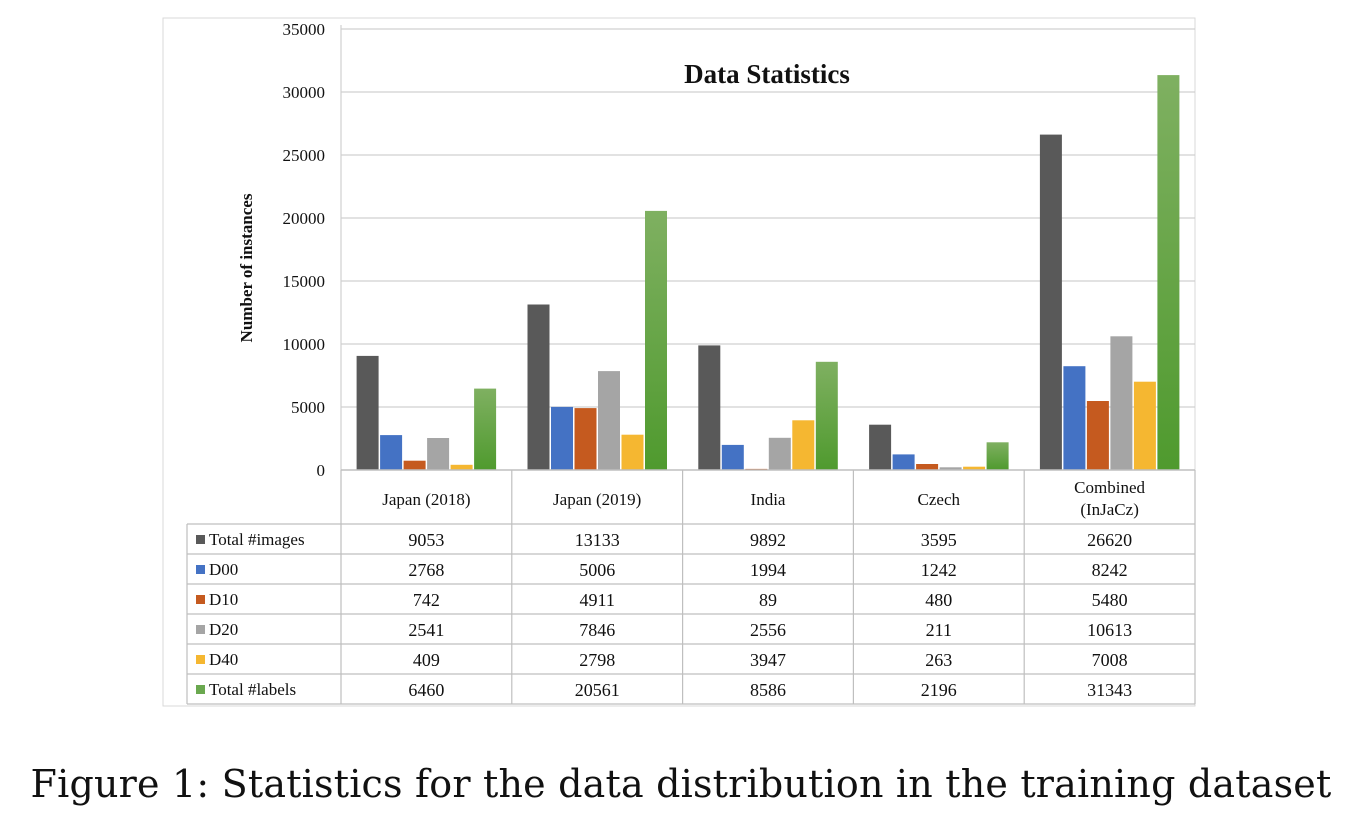 The image size is (1362, 828). Describe the element at coordinates (1110, 660) in the screenshot. I see `table-cell: 7008` at that location.